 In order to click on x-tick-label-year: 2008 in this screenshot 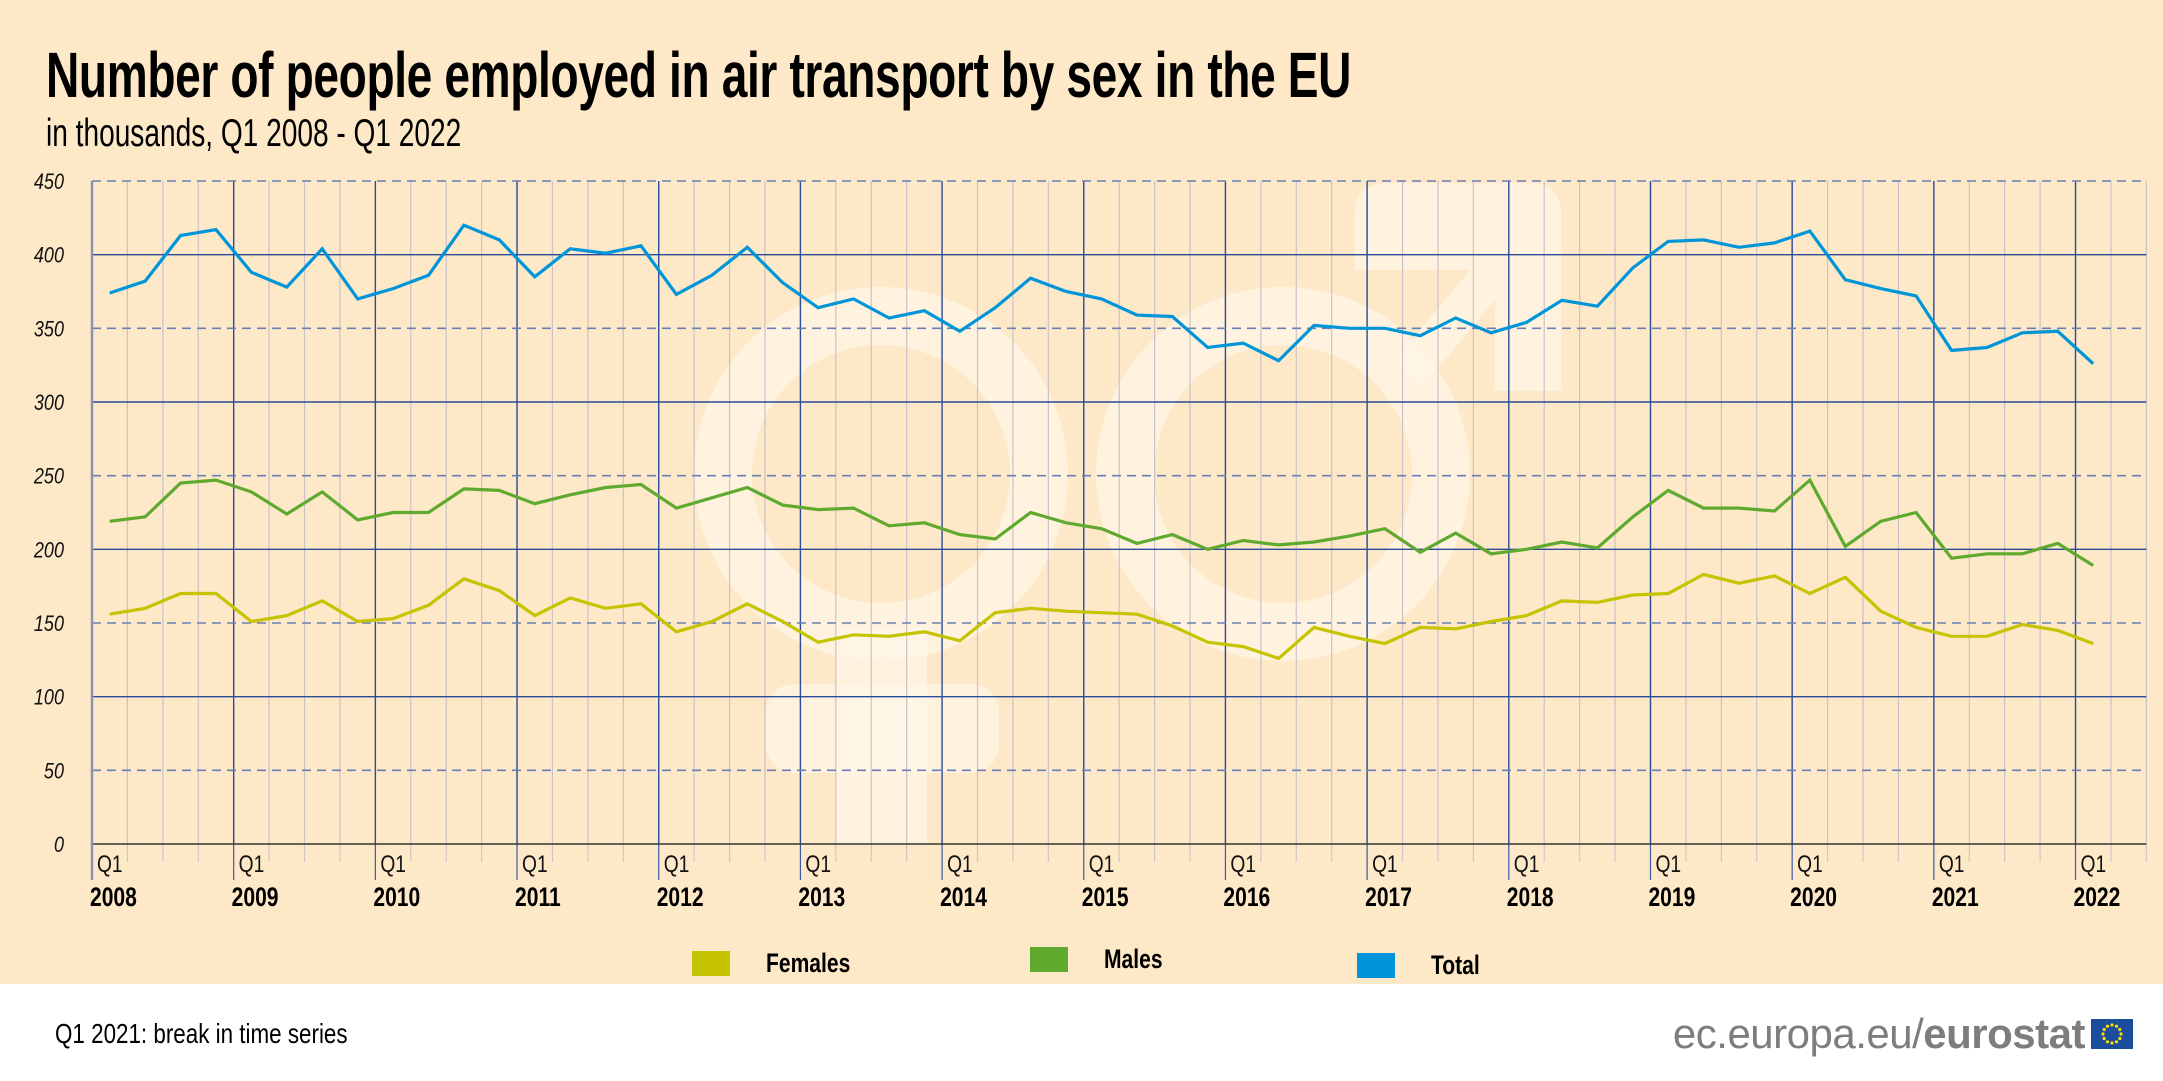, I will do `click(113, 898)`.